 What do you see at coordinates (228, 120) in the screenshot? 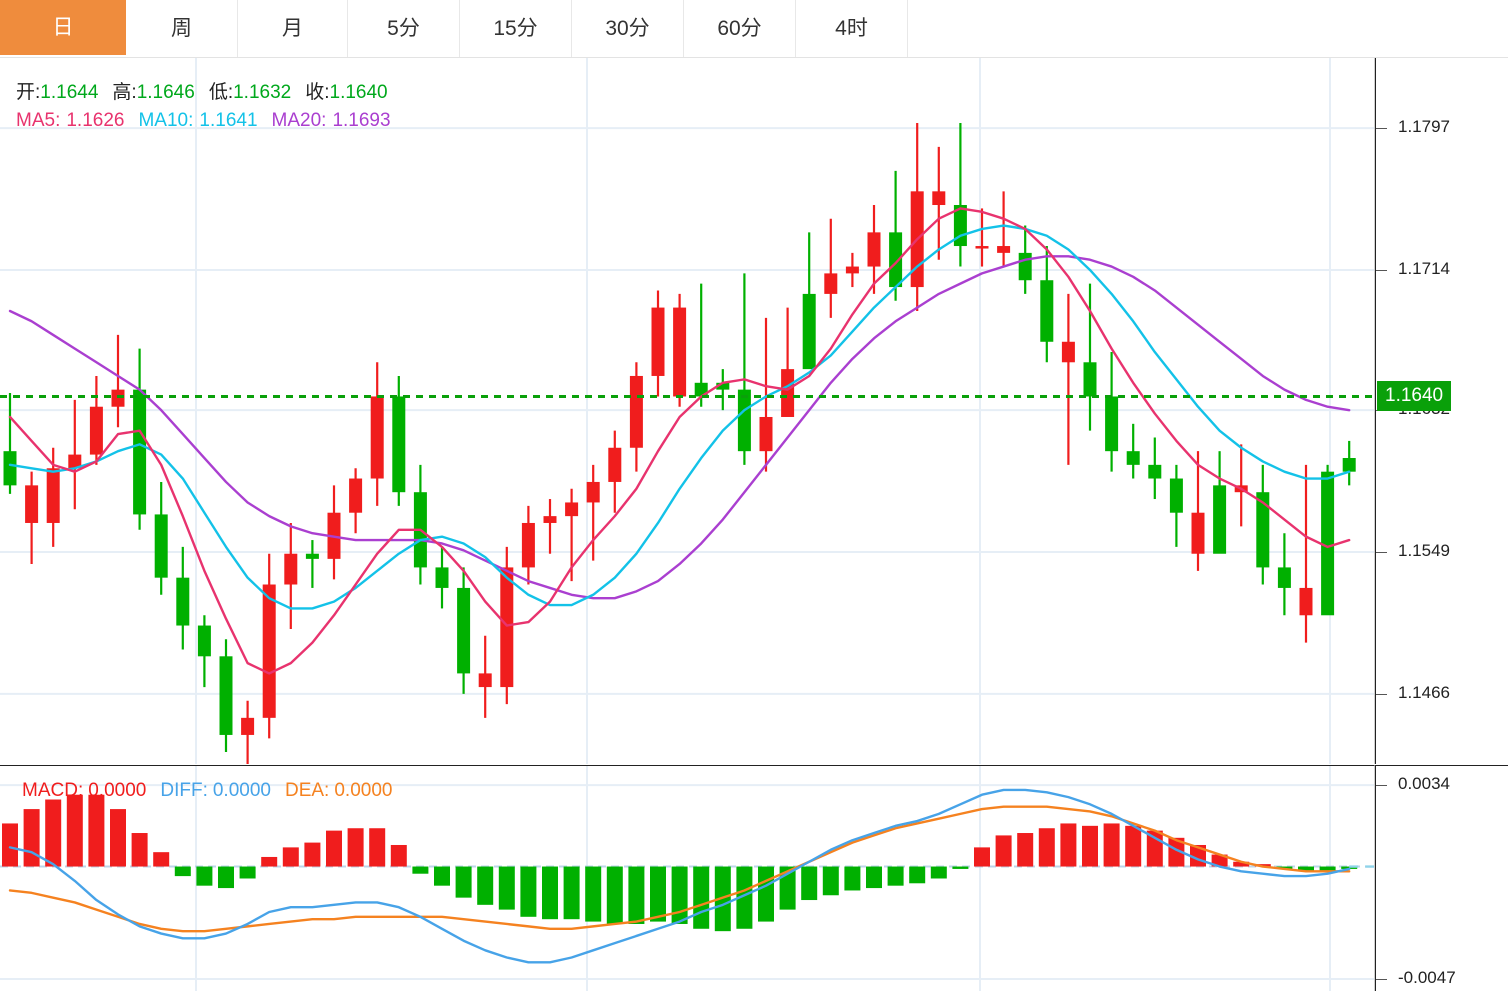
I see `ma10-value: 1.1641` at bounding box center [228, 120].